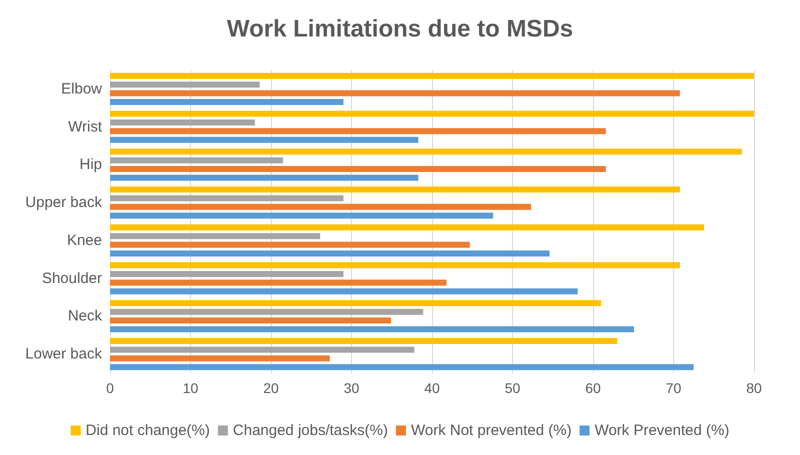 The image size is (800, 455). What do you see at coordinates (491, 430) in the screenshot?
I see `legend-label: Work Not prevented (%)` at bounding box center [491, 430].